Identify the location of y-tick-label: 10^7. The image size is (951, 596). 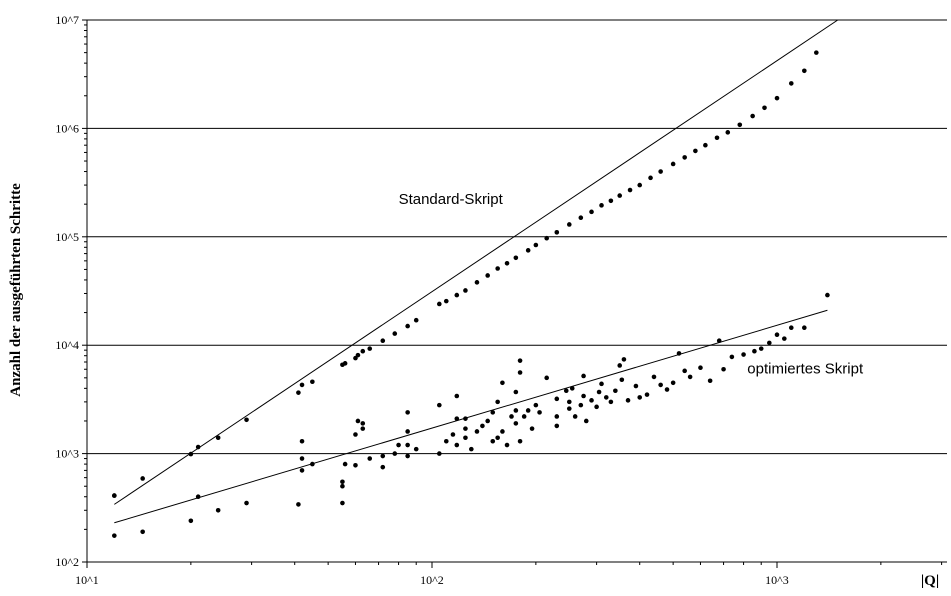
(67, 20).